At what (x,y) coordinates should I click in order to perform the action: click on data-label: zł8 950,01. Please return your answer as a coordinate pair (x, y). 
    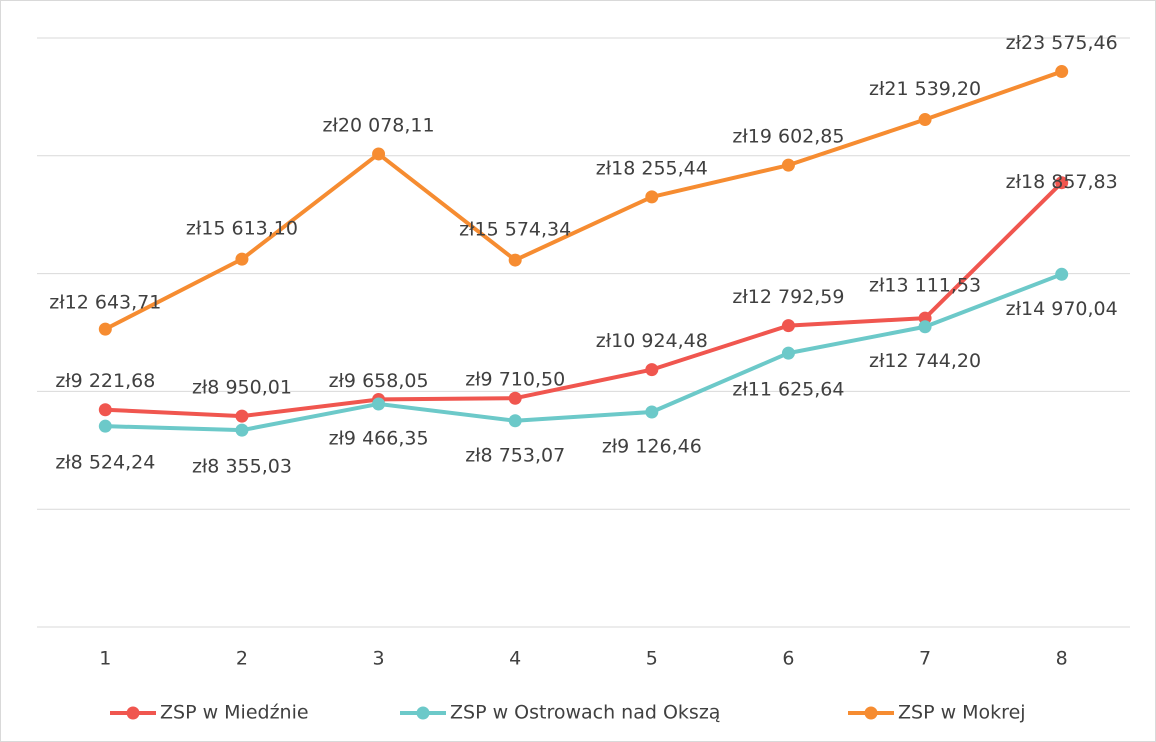
    Looking at the image, I should click on (242, 388).